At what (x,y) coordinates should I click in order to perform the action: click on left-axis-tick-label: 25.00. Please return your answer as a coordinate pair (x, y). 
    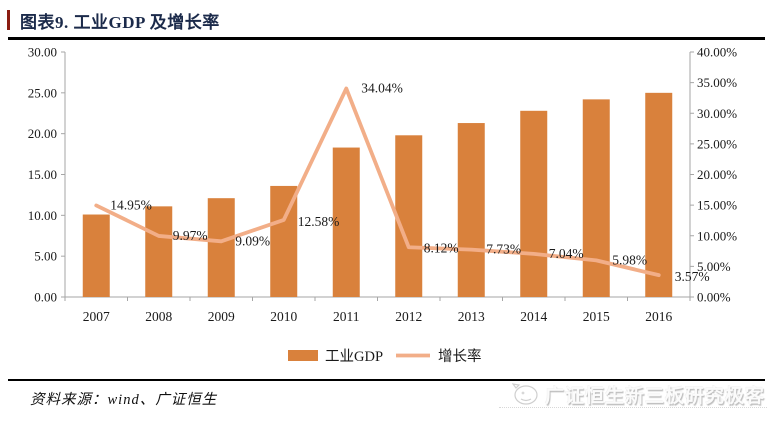
    Looking at the image, I should click on (42, 92).